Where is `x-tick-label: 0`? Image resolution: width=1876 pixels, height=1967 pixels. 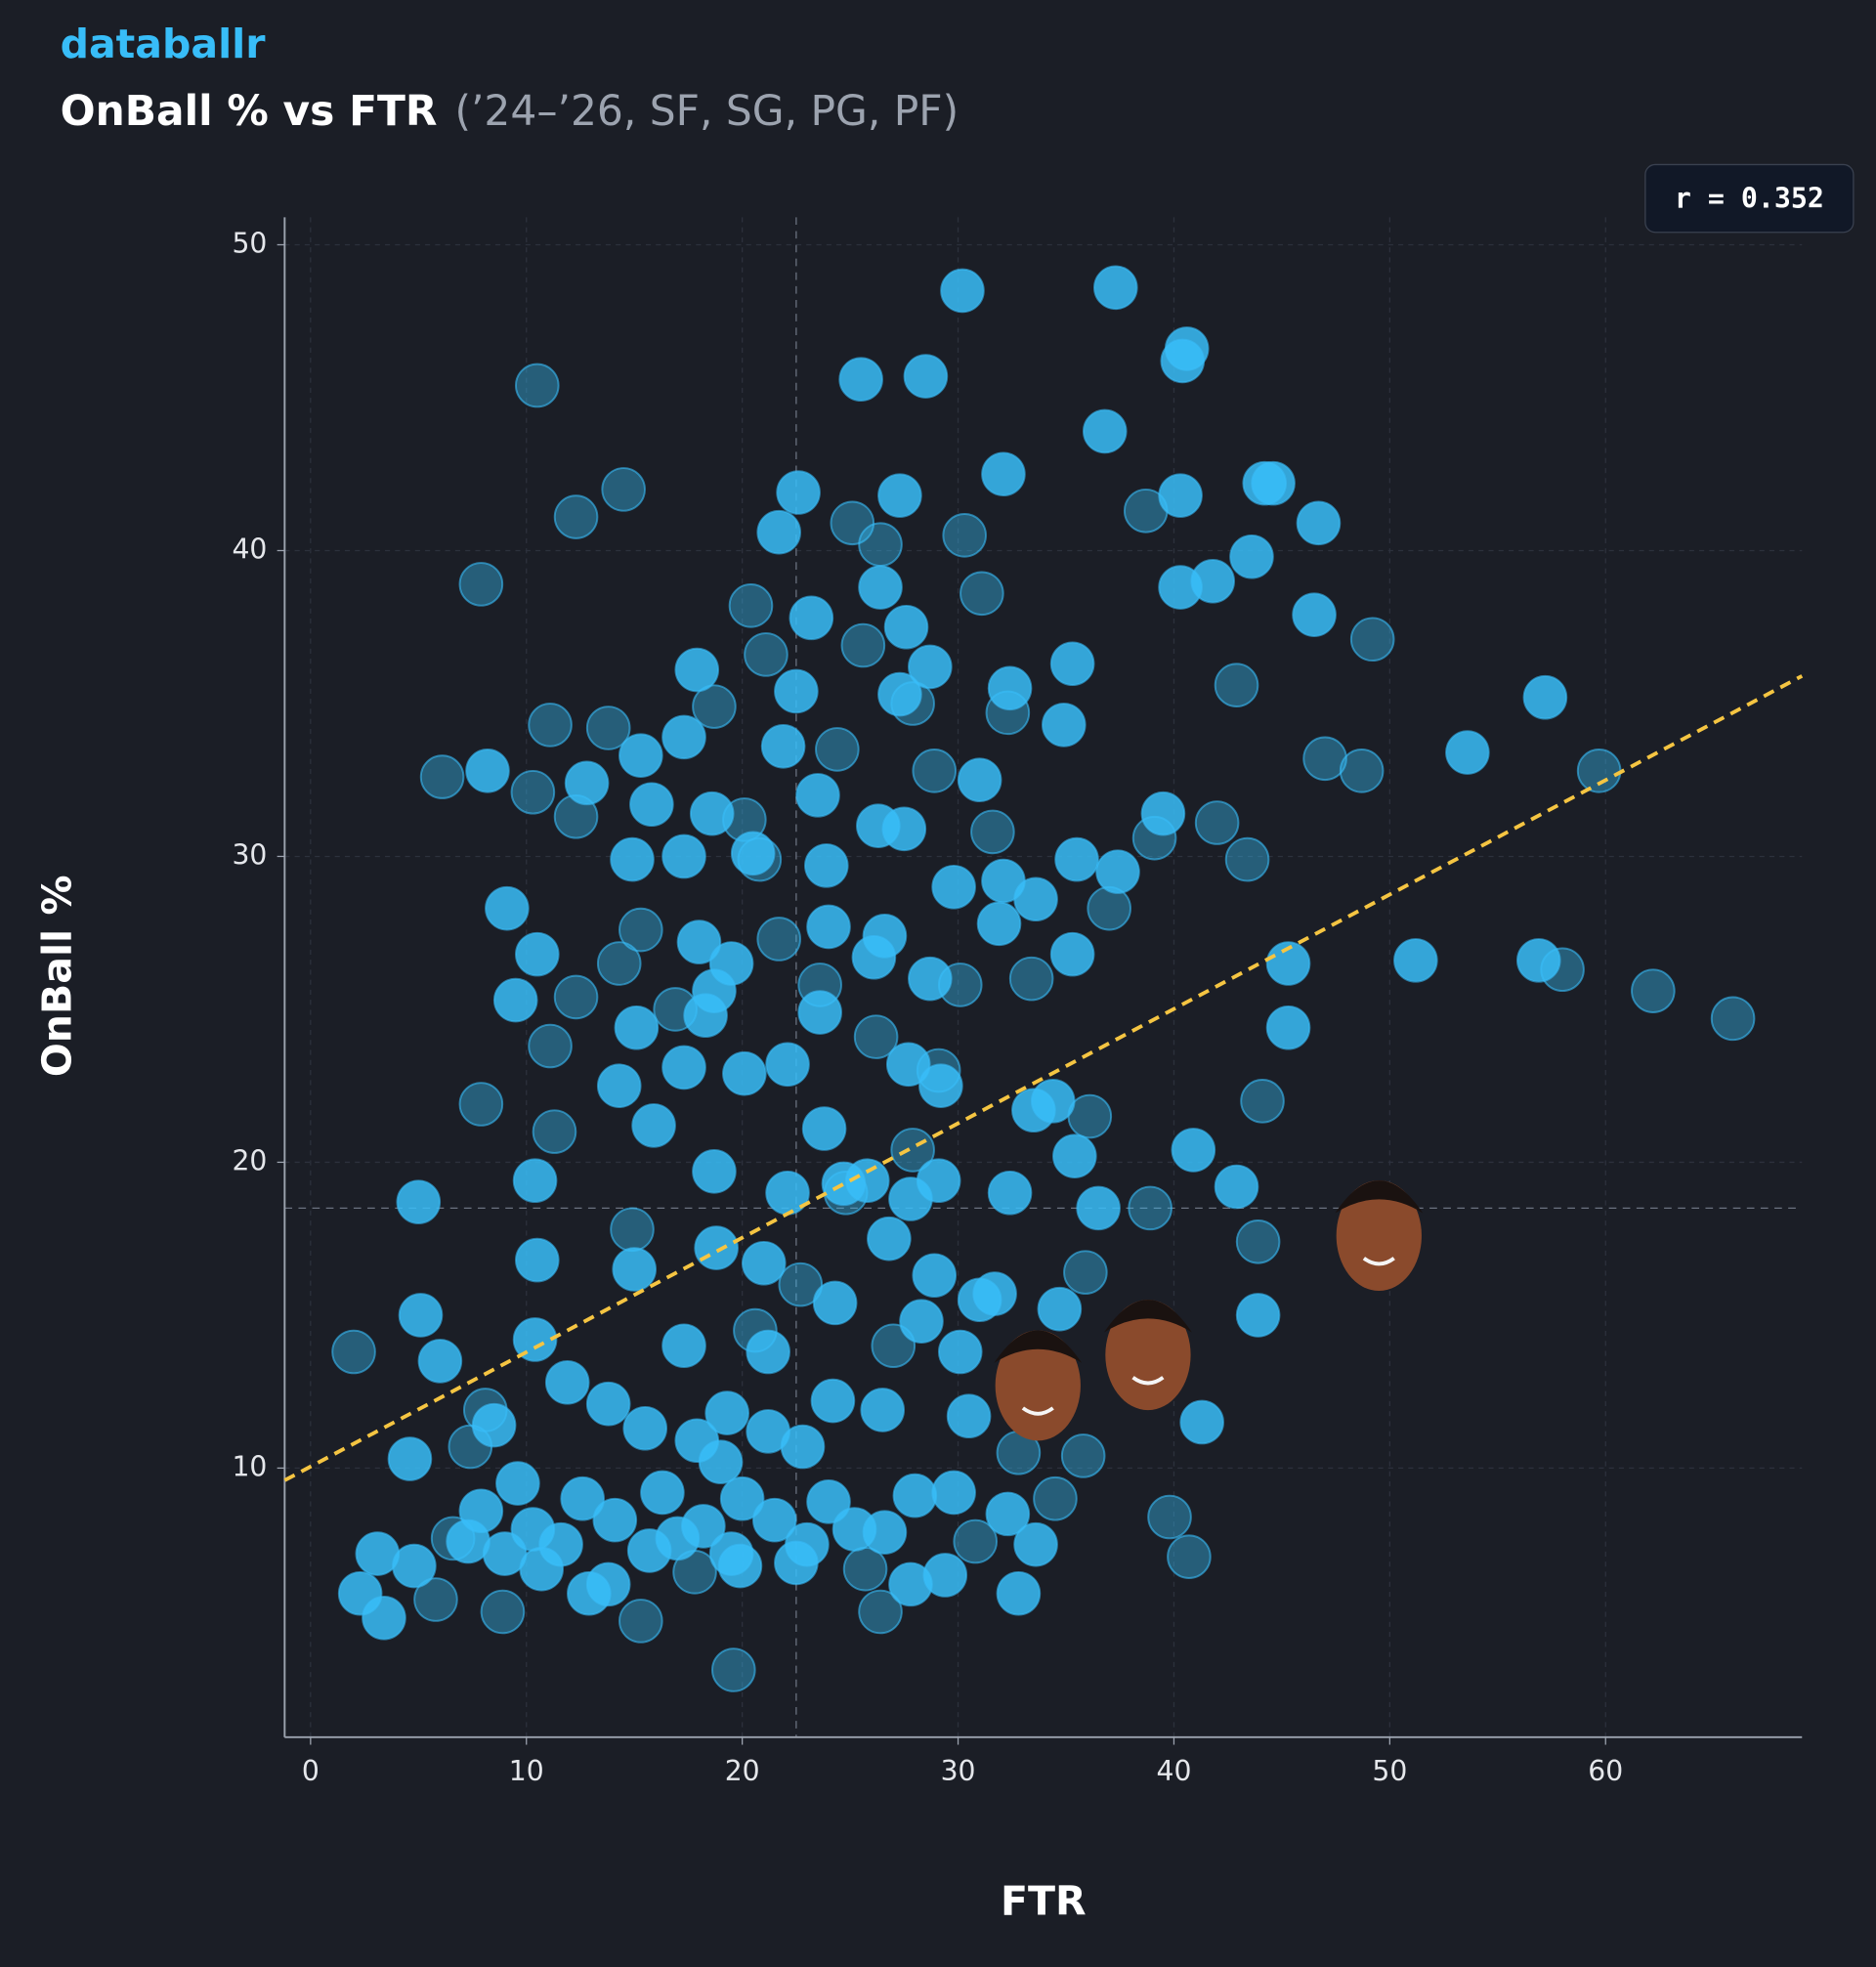 x-tick-label: 0 is located at coordinates (311, 1771).